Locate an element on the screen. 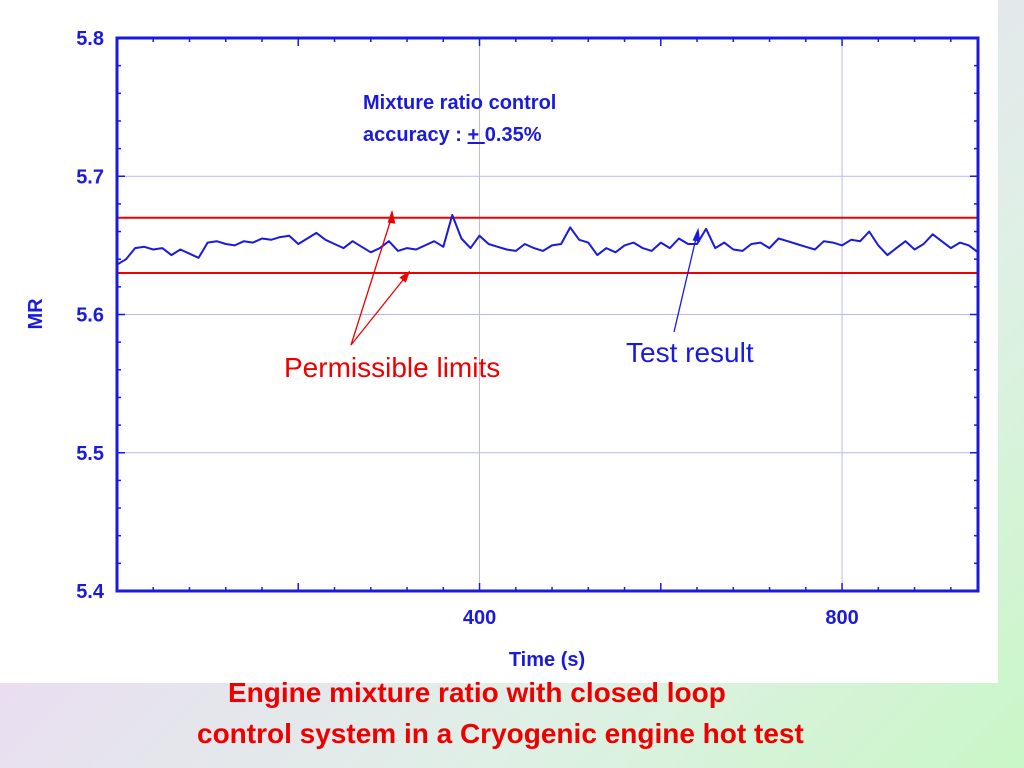 This screenshot has width=1024, height=768. y-axis-title: MR is located at coordinates (36, 314).